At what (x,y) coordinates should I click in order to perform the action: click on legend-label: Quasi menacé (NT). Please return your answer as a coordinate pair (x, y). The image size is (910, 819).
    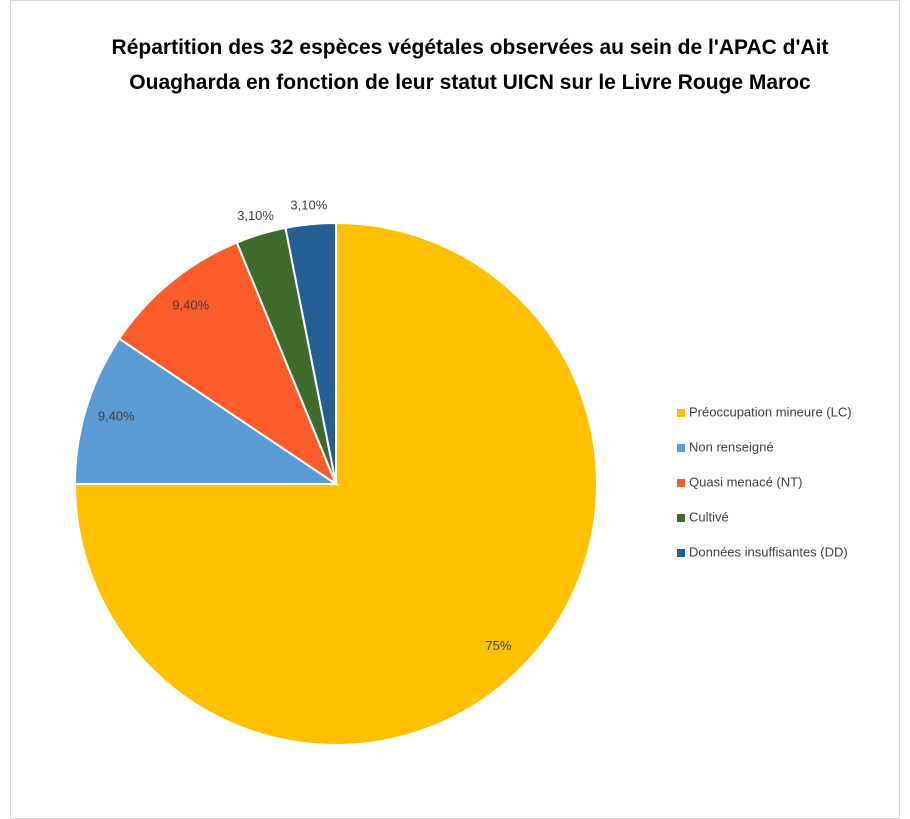
    Looking at the image, I should click on (745, 481).